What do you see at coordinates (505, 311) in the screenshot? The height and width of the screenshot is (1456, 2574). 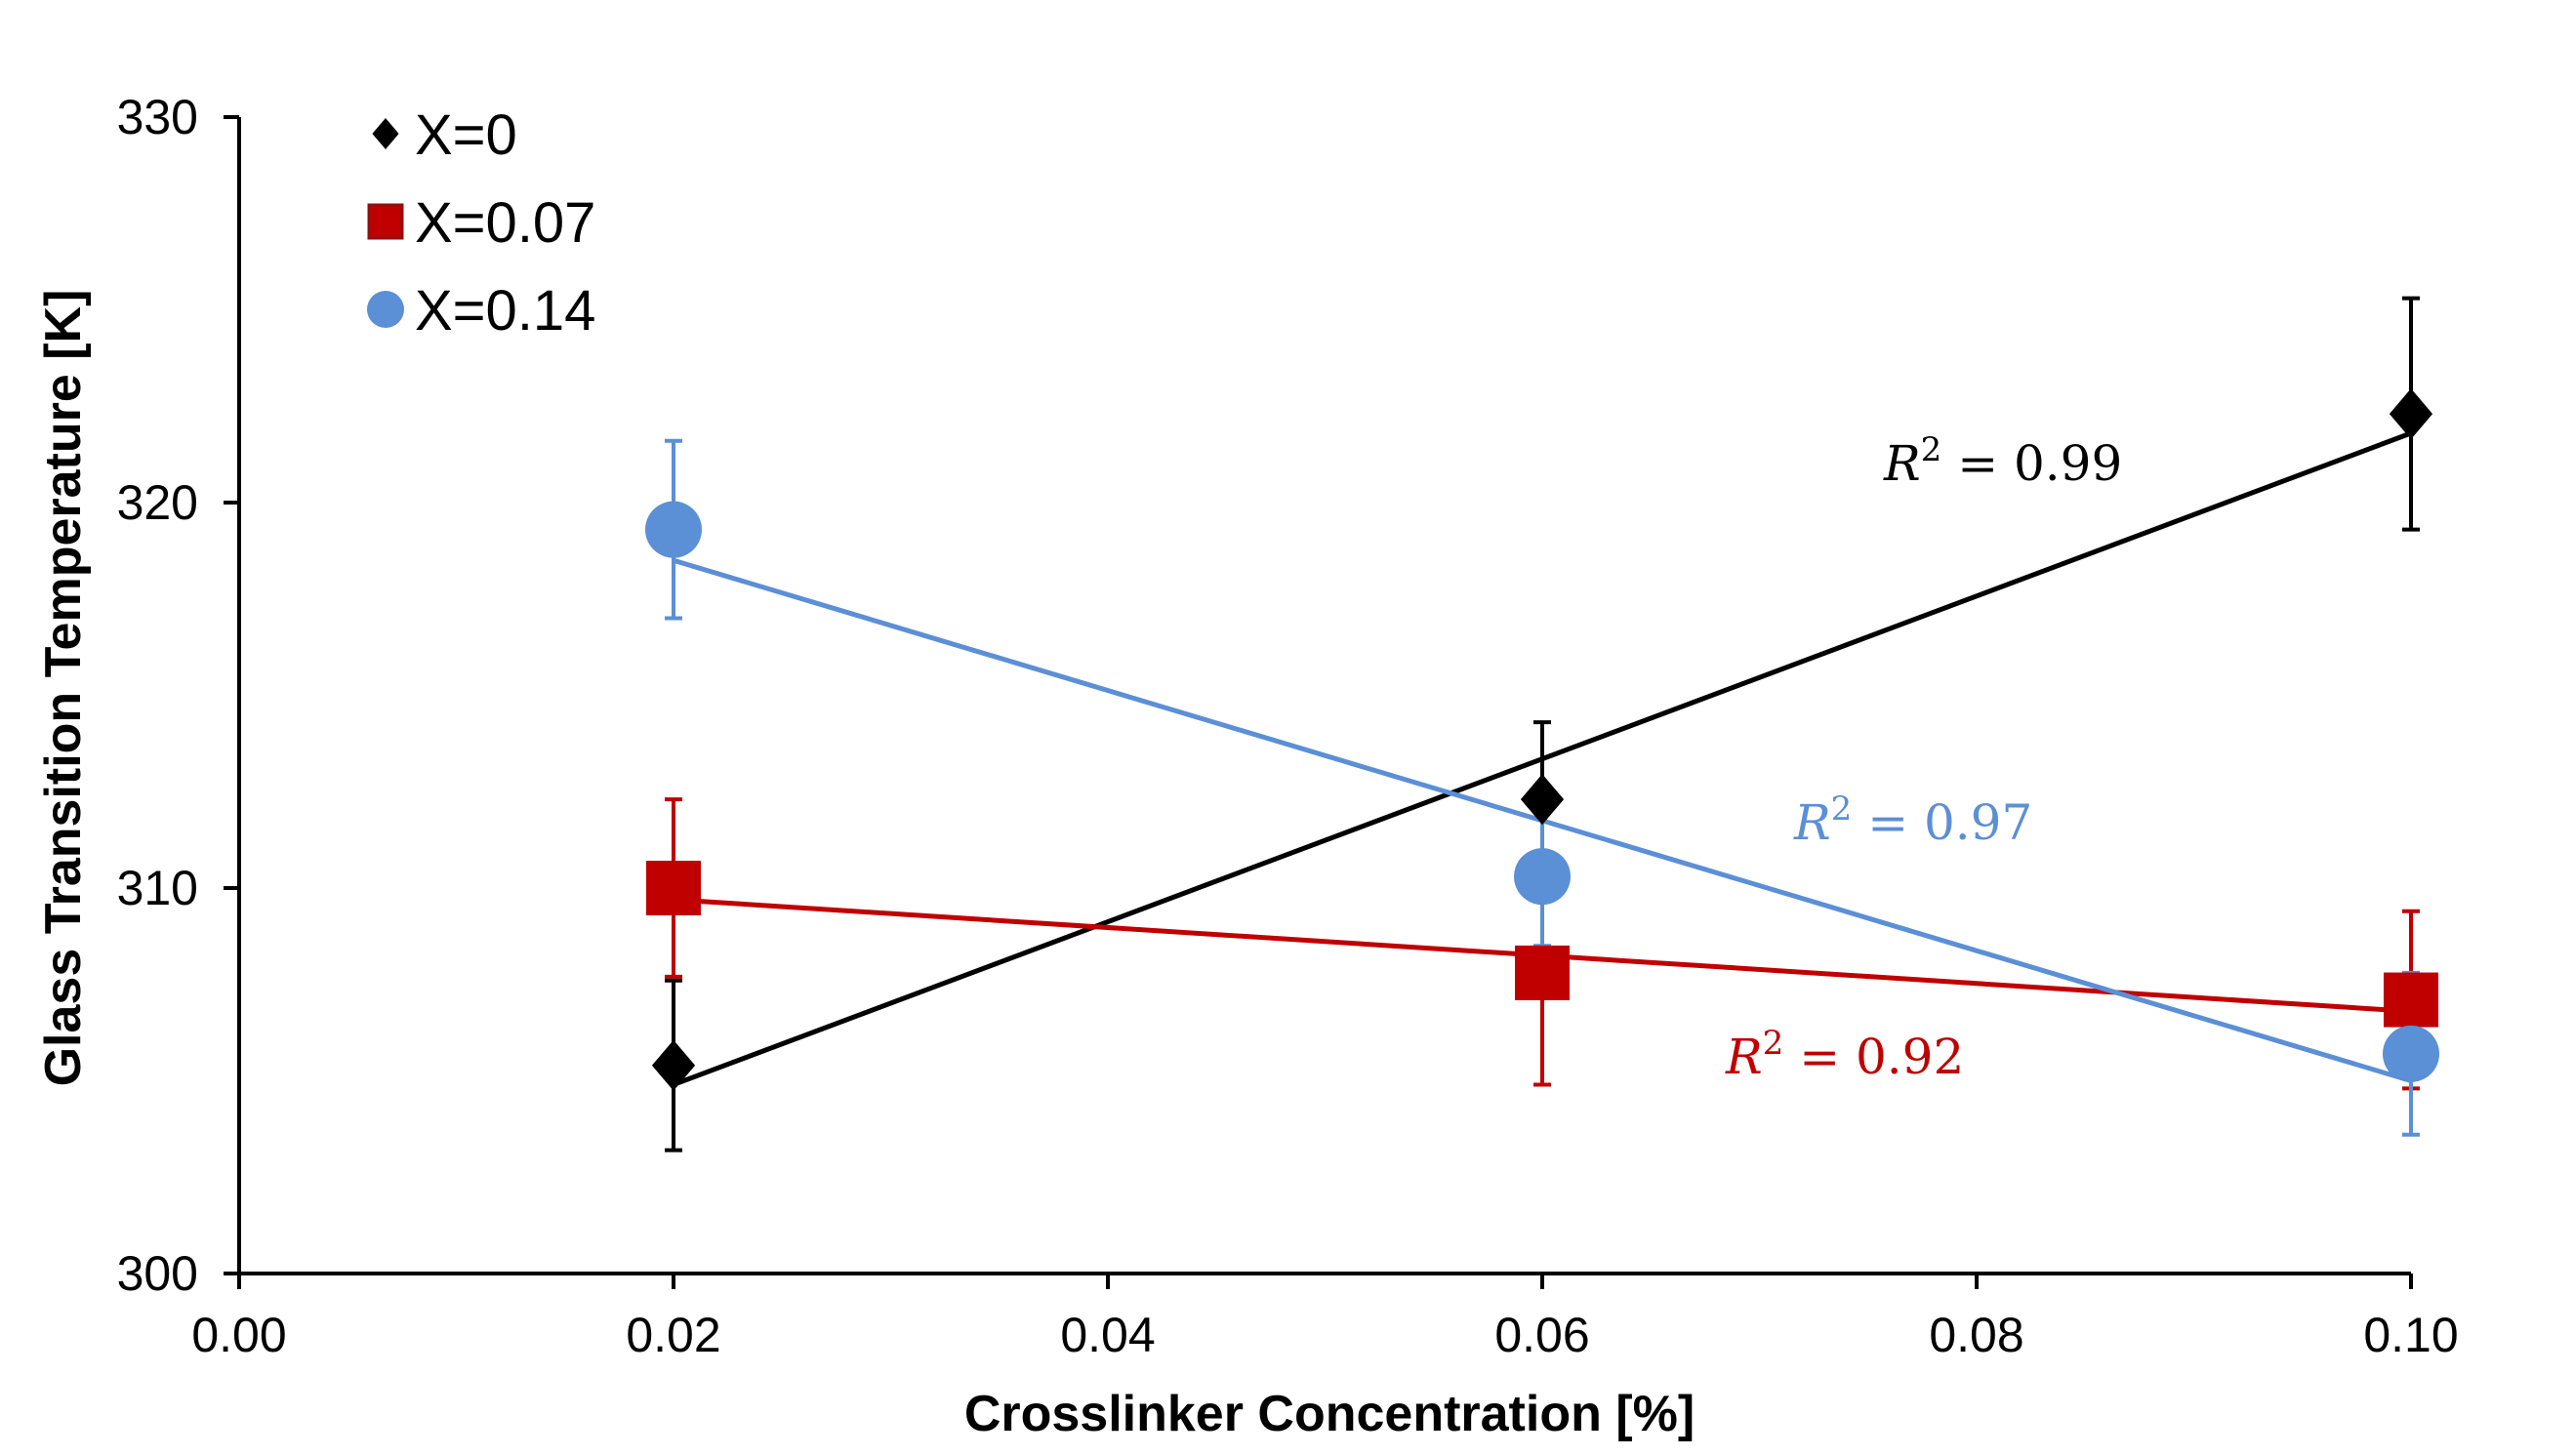 I see `legend-label: X=0.14` at bounding box center [505, 311].